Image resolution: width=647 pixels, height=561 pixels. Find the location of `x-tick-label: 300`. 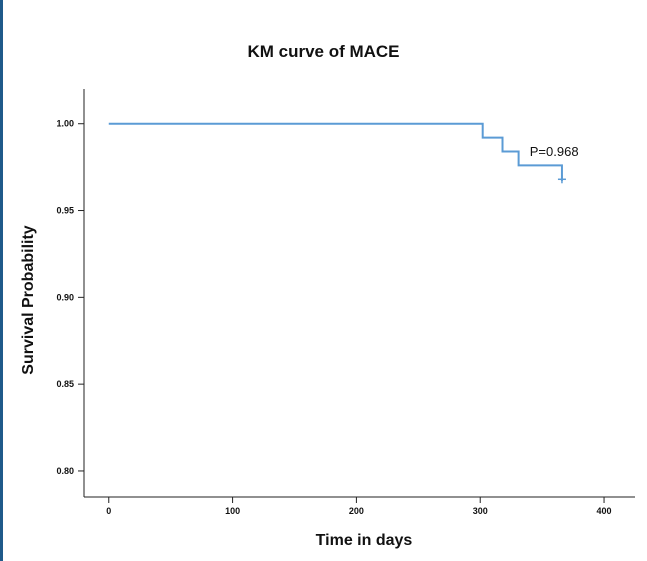

x-tick-label: 300 is located at coordinates (480, 511).